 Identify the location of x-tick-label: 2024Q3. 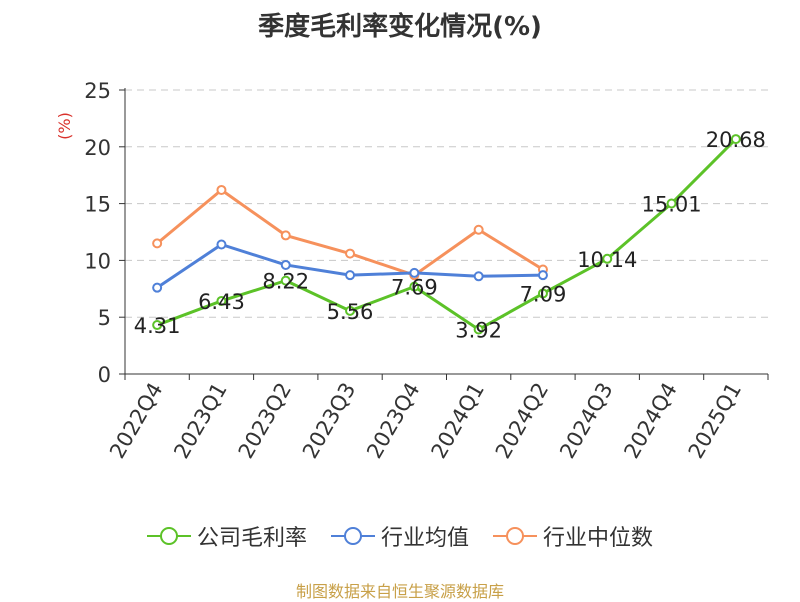
(586, 421).